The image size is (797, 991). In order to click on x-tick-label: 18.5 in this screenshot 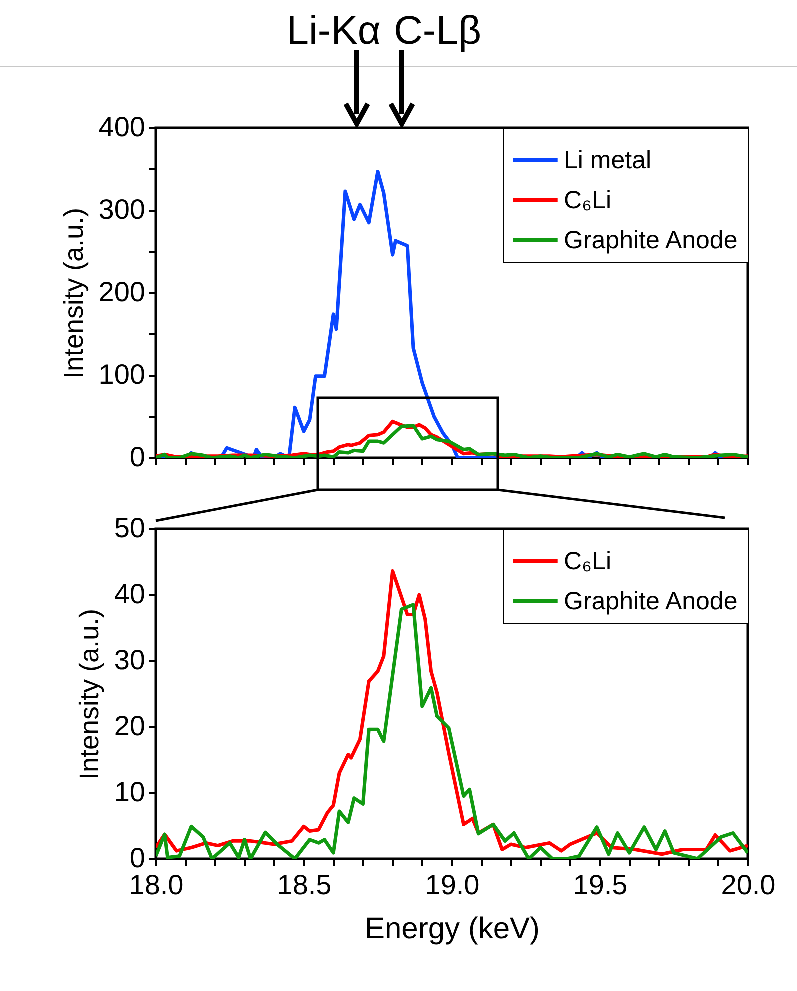, I will do `click(304, 885)`.